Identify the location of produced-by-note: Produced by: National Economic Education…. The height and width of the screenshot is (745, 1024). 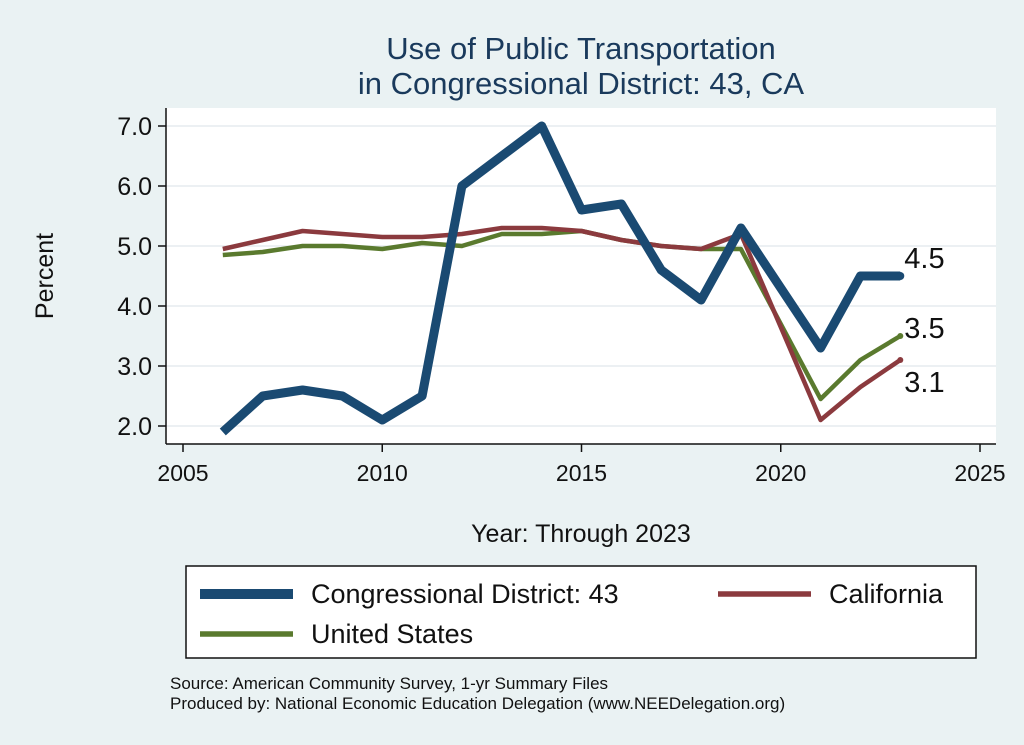
(477, 703).